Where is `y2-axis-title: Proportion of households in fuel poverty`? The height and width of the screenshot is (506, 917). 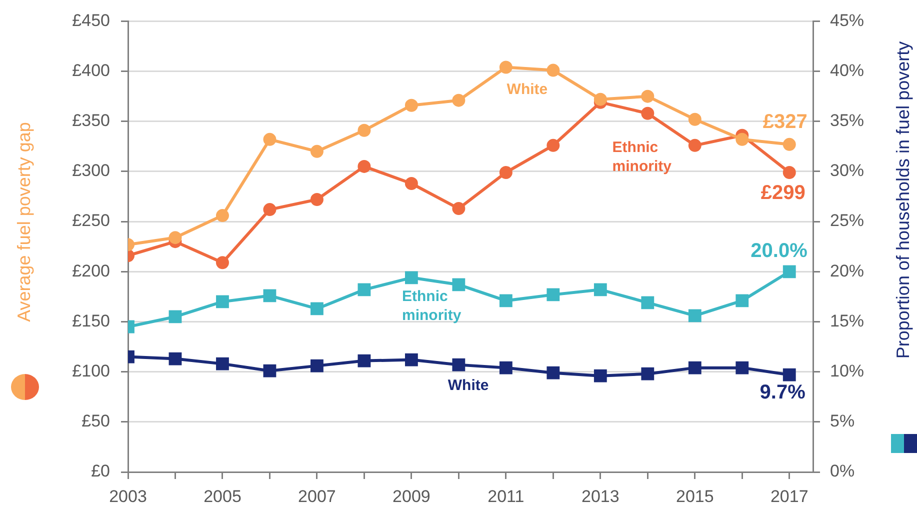 y2-axis-title: Proportion of households in fuel poverty is located at coordinates (902, 200).